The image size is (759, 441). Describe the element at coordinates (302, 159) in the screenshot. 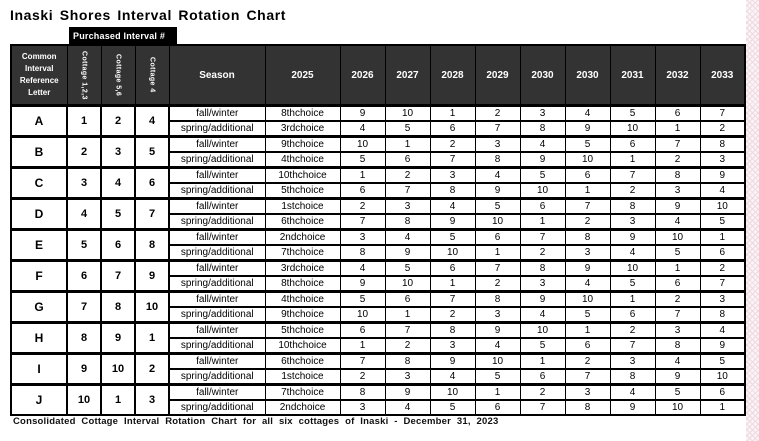

I see `choice-cell: 4thchoice` at that location.